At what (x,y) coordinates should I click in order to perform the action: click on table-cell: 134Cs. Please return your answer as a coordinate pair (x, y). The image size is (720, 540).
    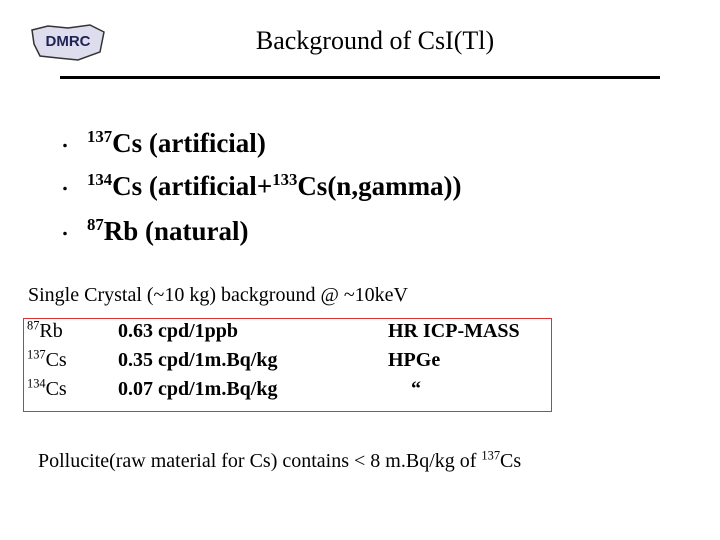
    Looking at the image, I should click on (47, 388).